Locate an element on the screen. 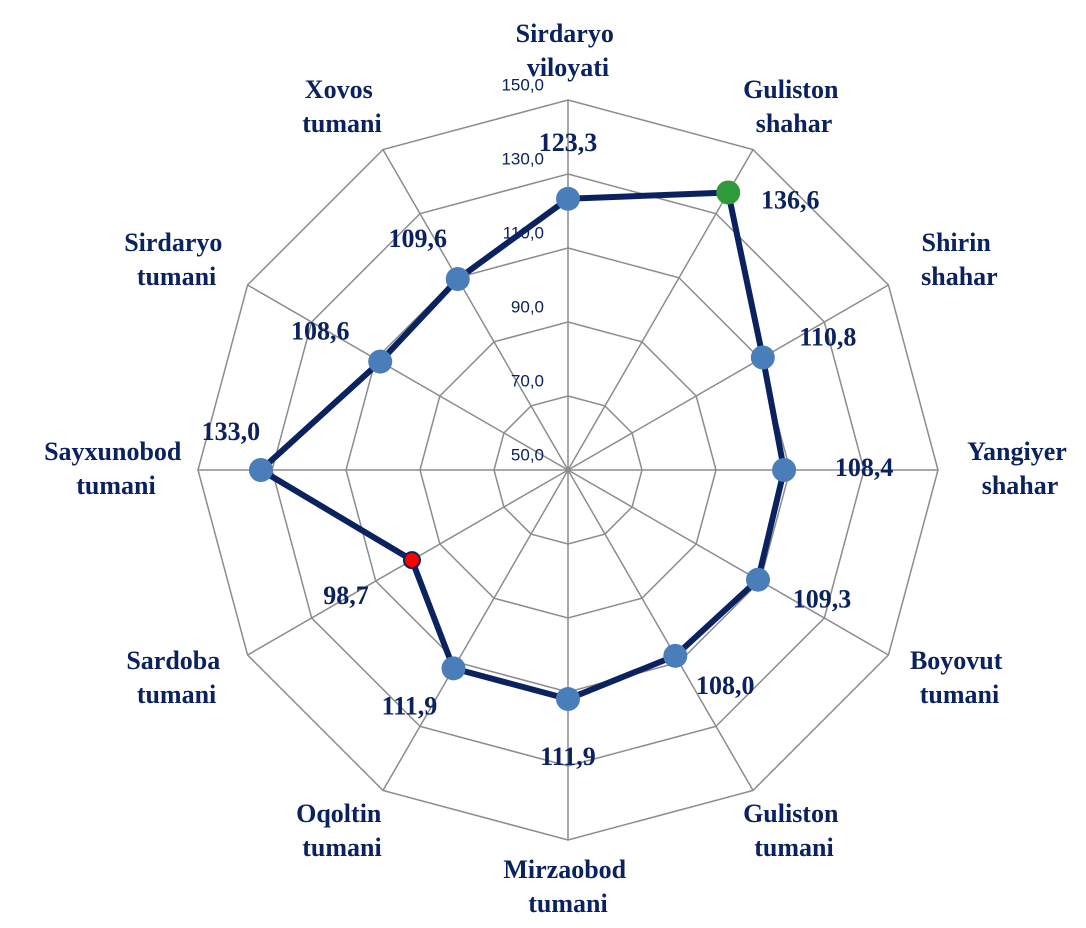 The height and width of the screenshot is (928, 1086). data-label: 136,6 is located at coordinates (790, 199).